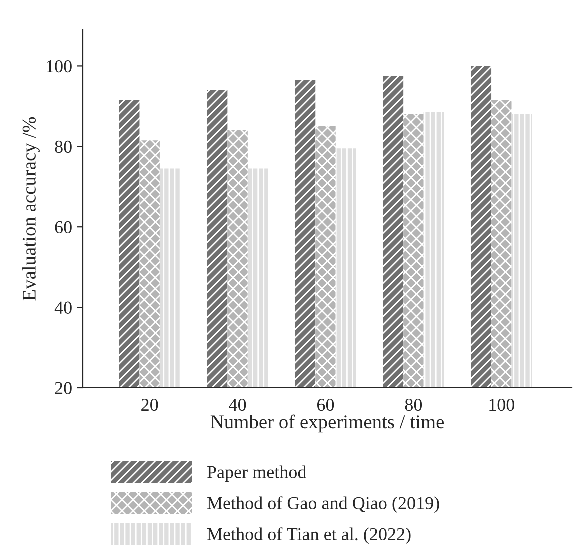 This screenshot has width=583, height=559. I want to click on y-tick-label: 20, so click(63, 388).